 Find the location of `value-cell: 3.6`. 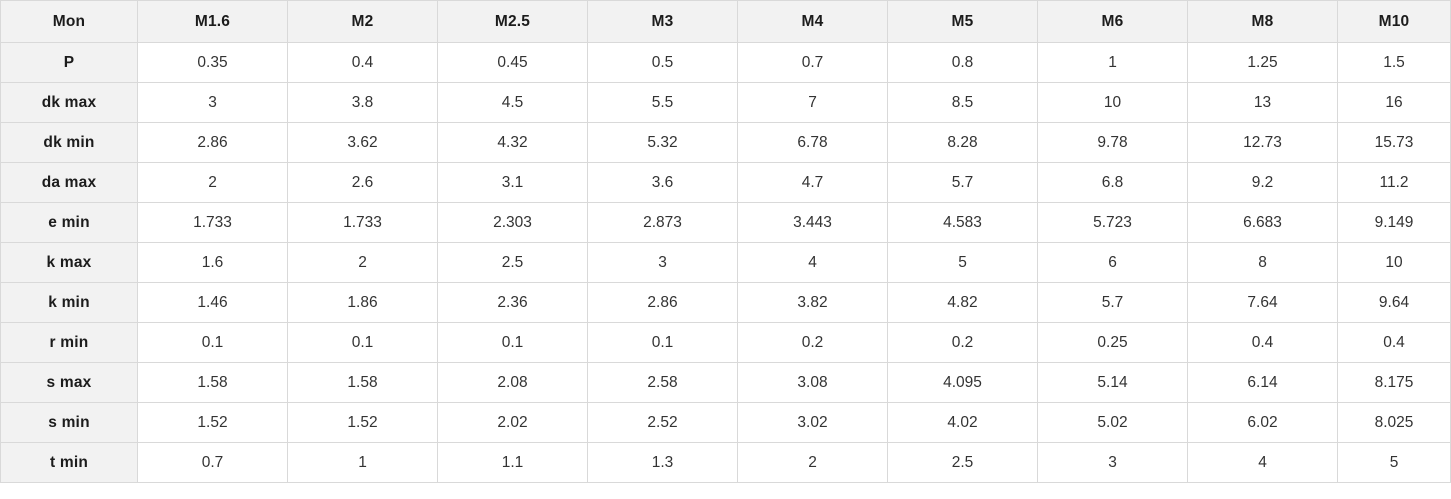

value-cell: 3.6 is located at coordinates (662, 182).